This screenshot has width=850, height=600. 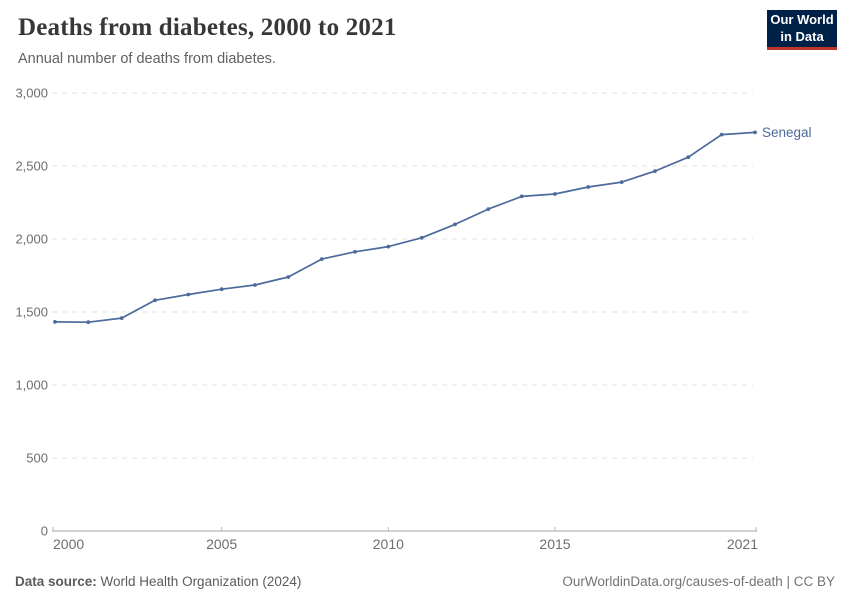 I want to click on owid-logo: Our World in Data, so click(x=802, y=30).